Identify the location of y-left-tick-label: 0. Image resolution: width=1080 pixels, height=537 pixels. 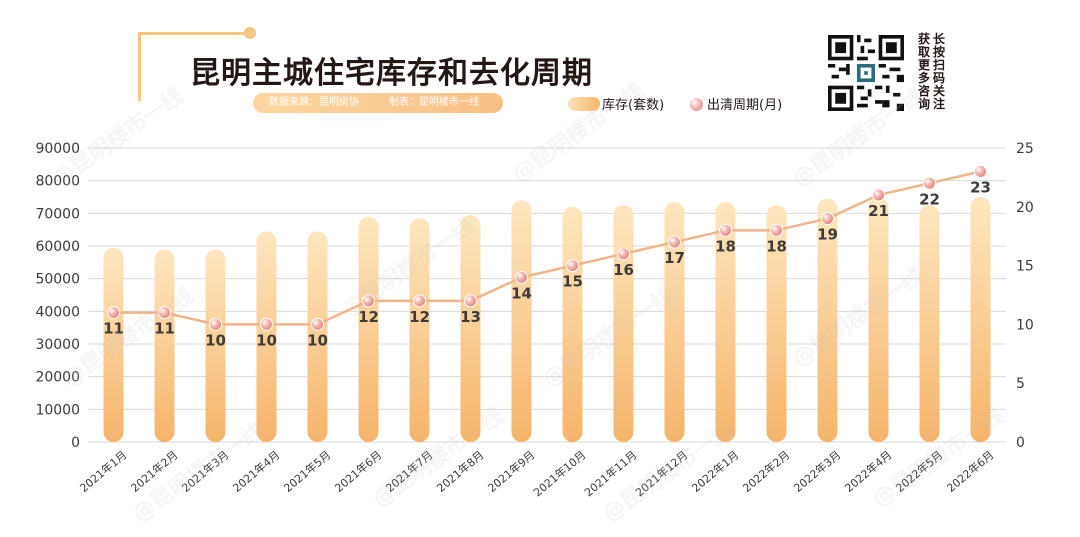
(75, 443).